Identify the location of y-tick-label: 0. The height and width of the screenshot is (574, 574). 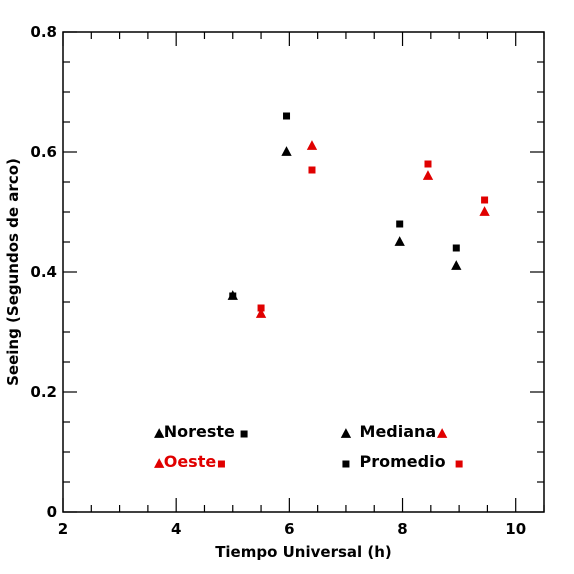
(52, 512).